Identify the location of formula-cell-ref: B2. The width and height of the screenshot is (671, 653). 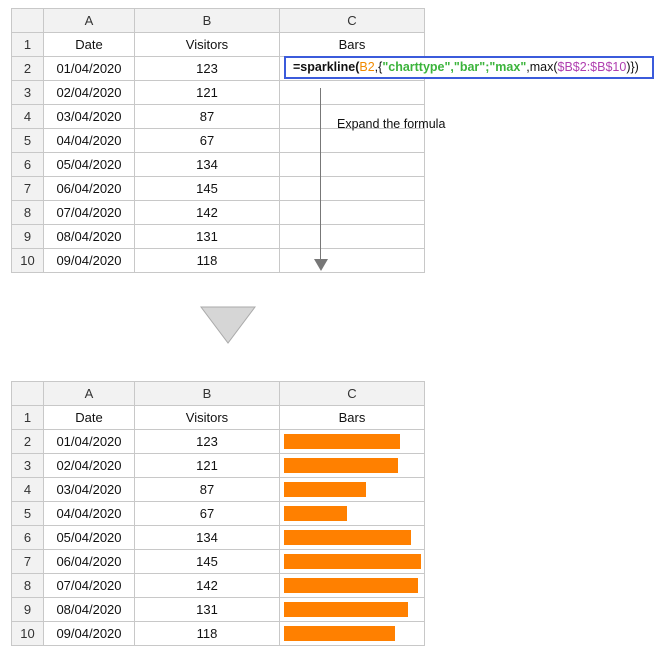
(367, 67).